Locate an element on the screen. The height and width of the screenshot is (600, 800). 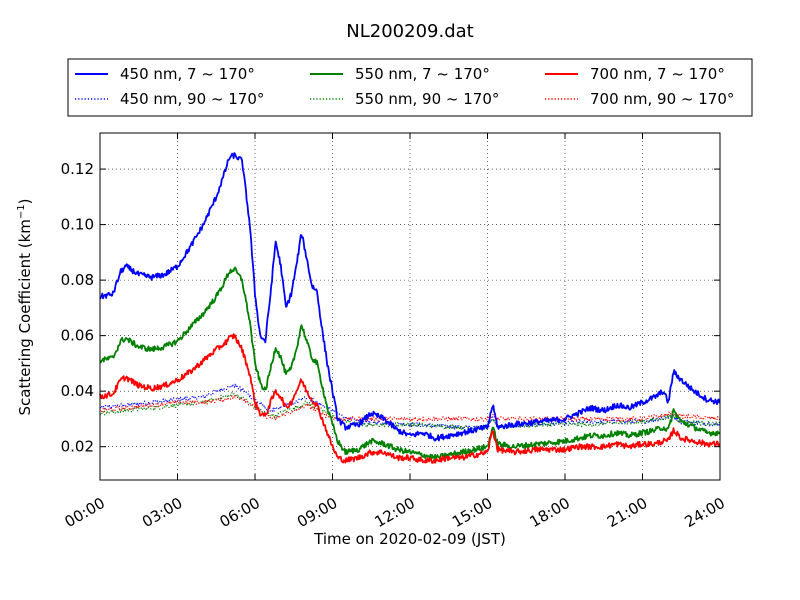
x-tick-label: 06:00 is located at coordinates (240, 512).